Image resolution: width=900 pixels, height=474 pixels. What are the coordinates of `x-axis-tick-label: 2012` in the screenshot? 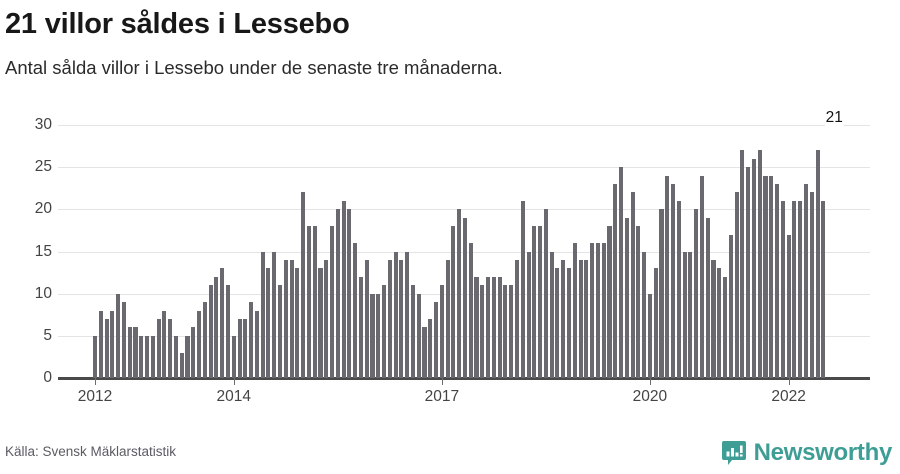 It's located at (95, 396).